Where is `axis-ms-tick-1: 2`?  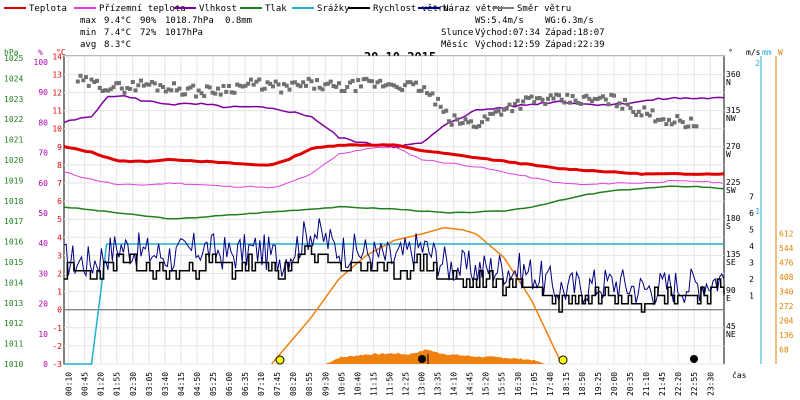 axis-ms-tick-1: 2 is located at coordinates (751, 279).